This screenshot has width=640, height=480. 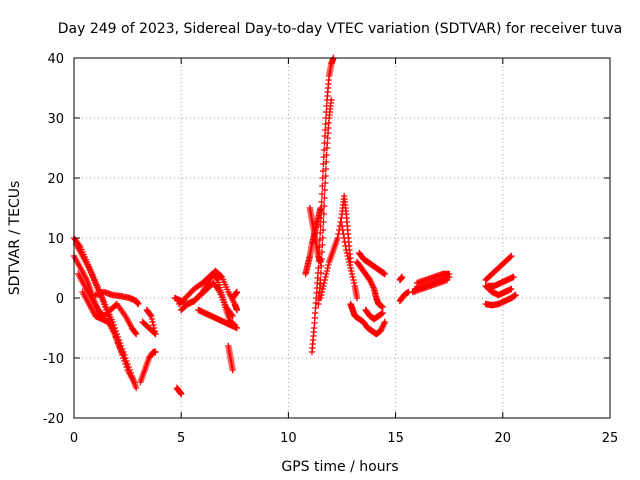 What do you see at coordinates (55, 119) in the screenshot?
I see `y-tick-label: 30` at bounding box center [55, 119].